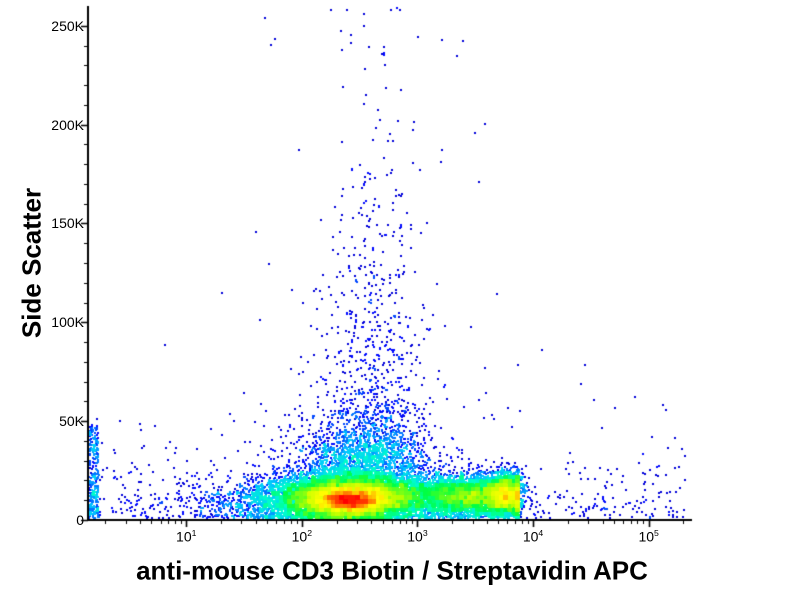  Describe the element at coordinates (67, 223) in the screenshot. I see `y-tick-label: 150K` at that location.